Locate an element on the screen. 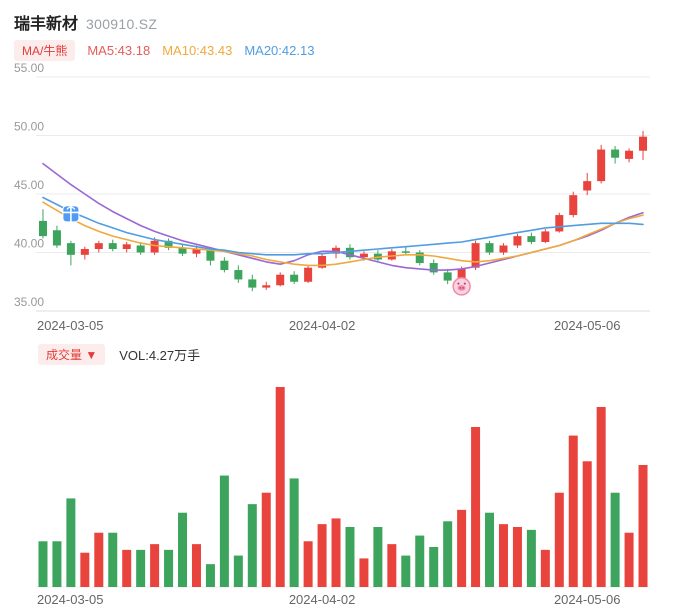 The height and width of the screenshot is (606, 686). event-marker-gift is located at coordinates (71, 214).